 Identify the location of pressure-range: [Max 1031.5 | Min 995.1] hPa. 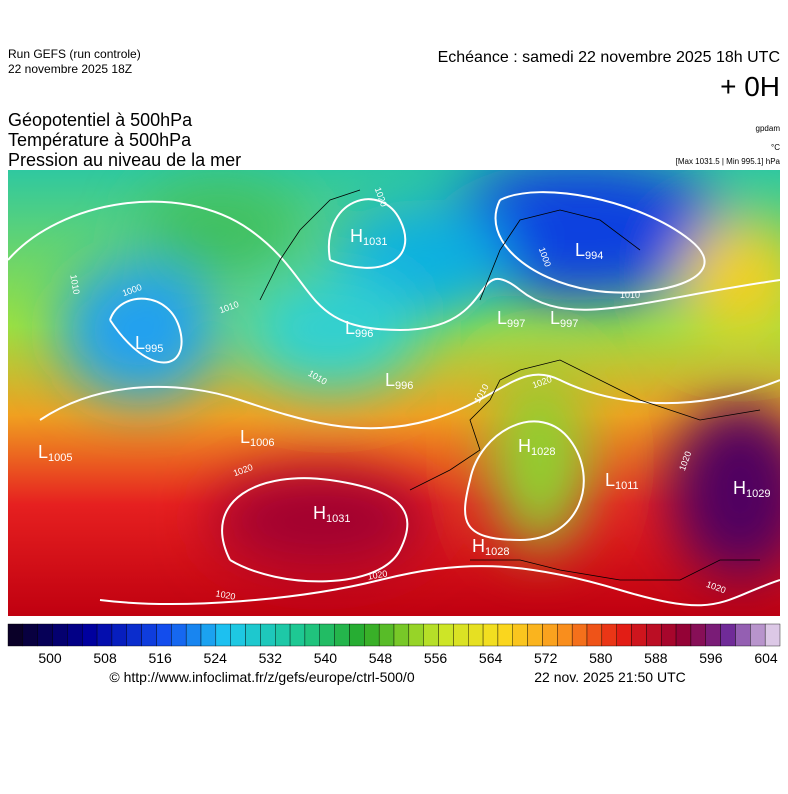
(728, 161).